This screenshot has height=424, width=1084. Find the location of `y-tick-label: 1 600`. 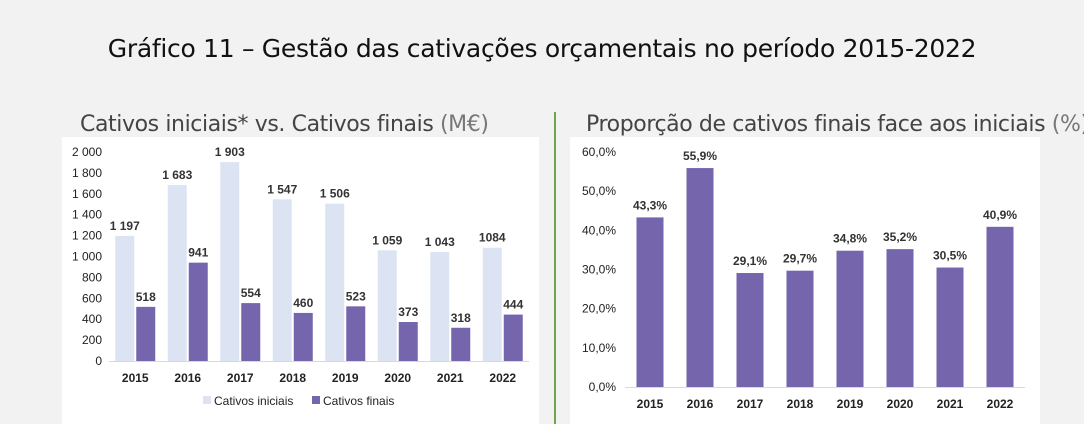

y-tick-label: 1 600 is located at coordinates (87, 194).